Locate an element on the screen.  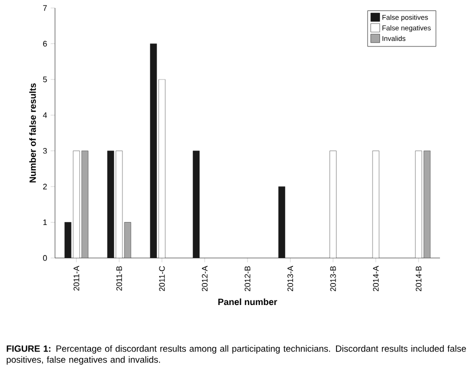
x-tick-label: 2011-B is located at coordinates (119, 278).